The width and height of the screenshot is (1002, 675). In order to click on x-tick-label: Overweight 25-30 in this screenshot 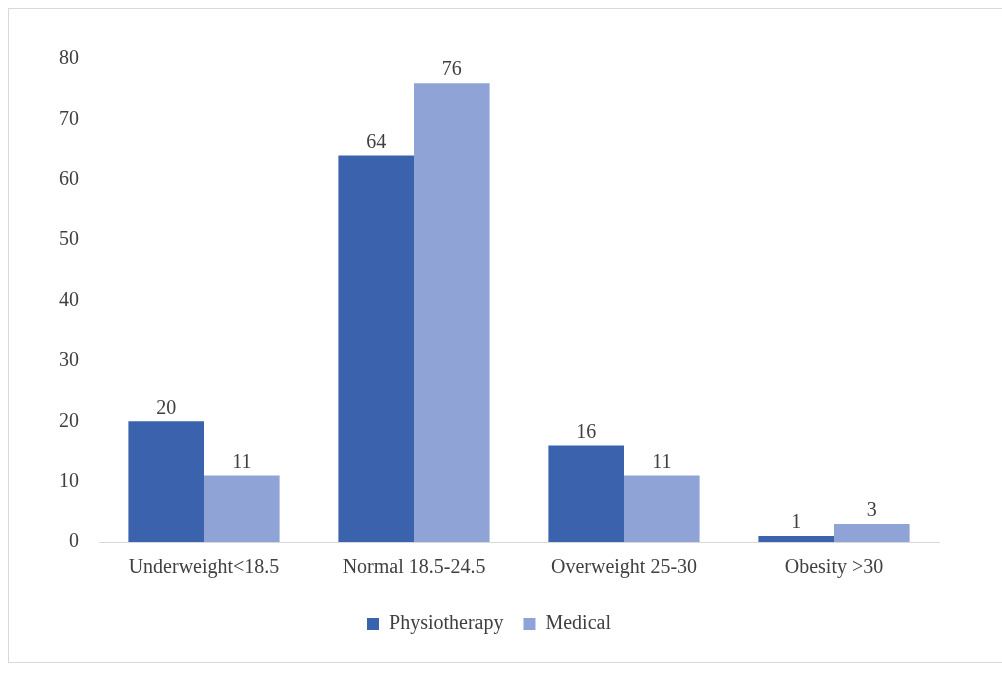, I will do `click(624, 567)`.